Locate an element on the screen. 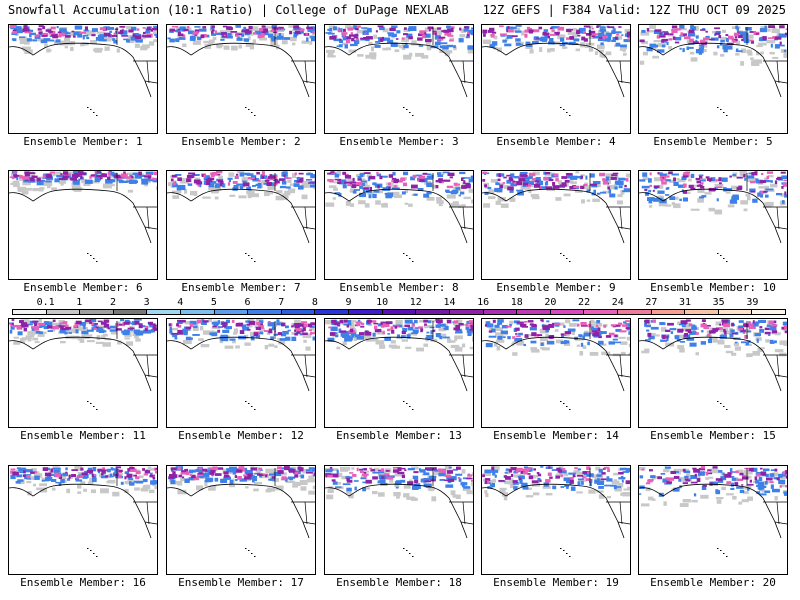 The image size is (800, 600). boundary-lines is located at coordinates (766, 201).